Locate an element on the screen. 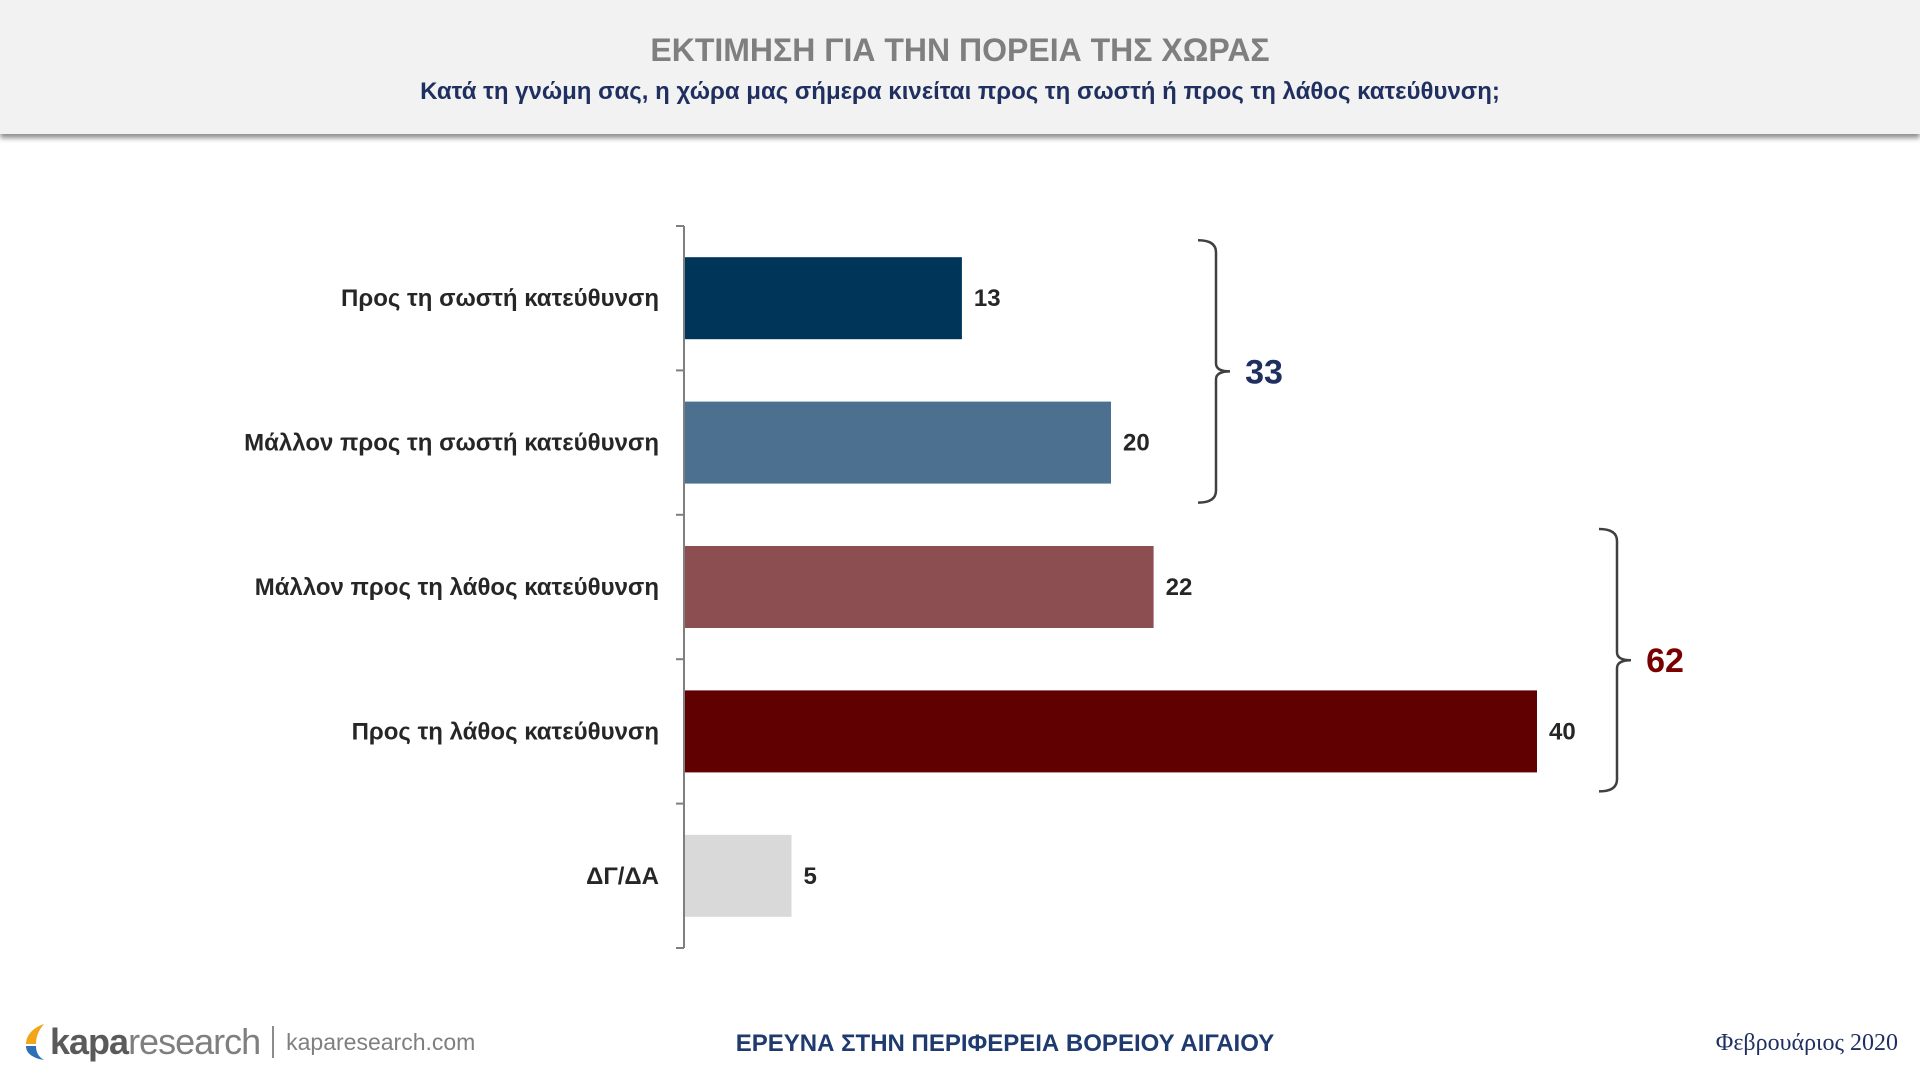 The image size is (1920, 1080). logo-url: kaparesearch.com is located at coordinates (381, 1041).